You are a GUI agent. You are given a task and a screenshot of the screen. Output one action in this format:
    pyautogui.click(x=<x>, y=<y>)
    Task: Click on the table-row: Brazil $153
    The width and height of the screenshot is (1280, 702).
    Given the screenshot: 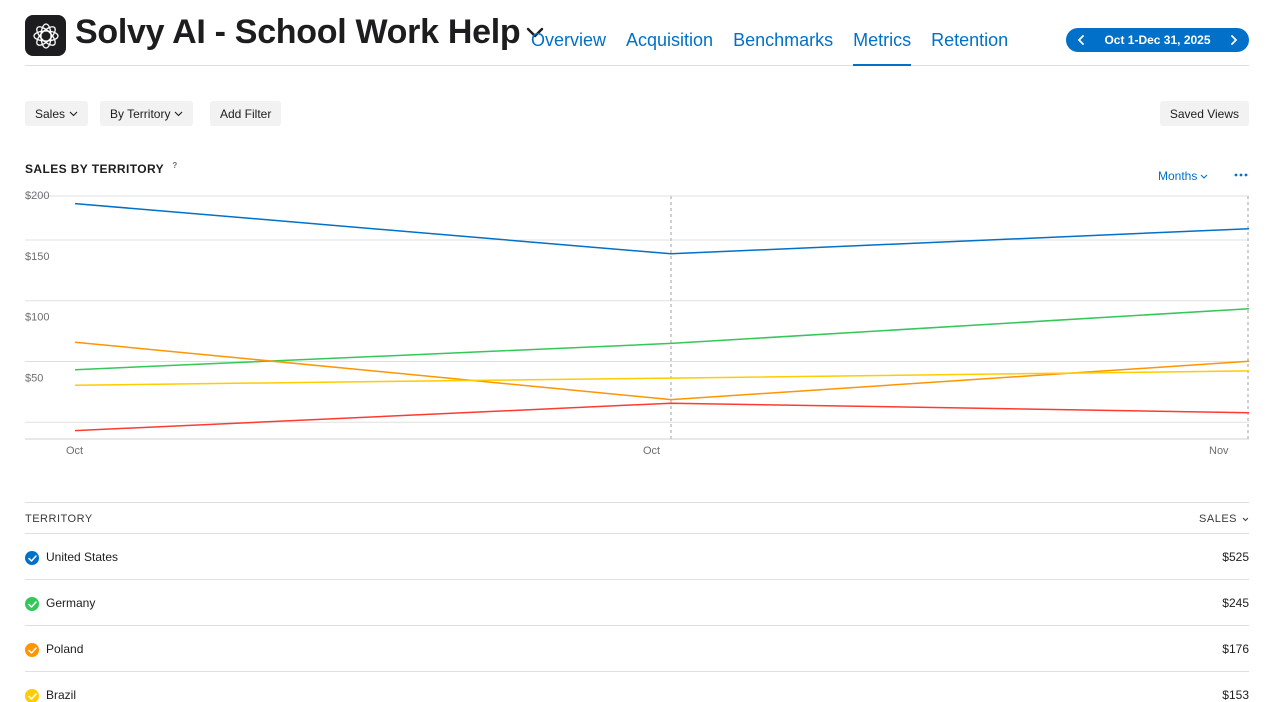 What is the action you would take?
    pyautogui.click(x=637, y=687)
    